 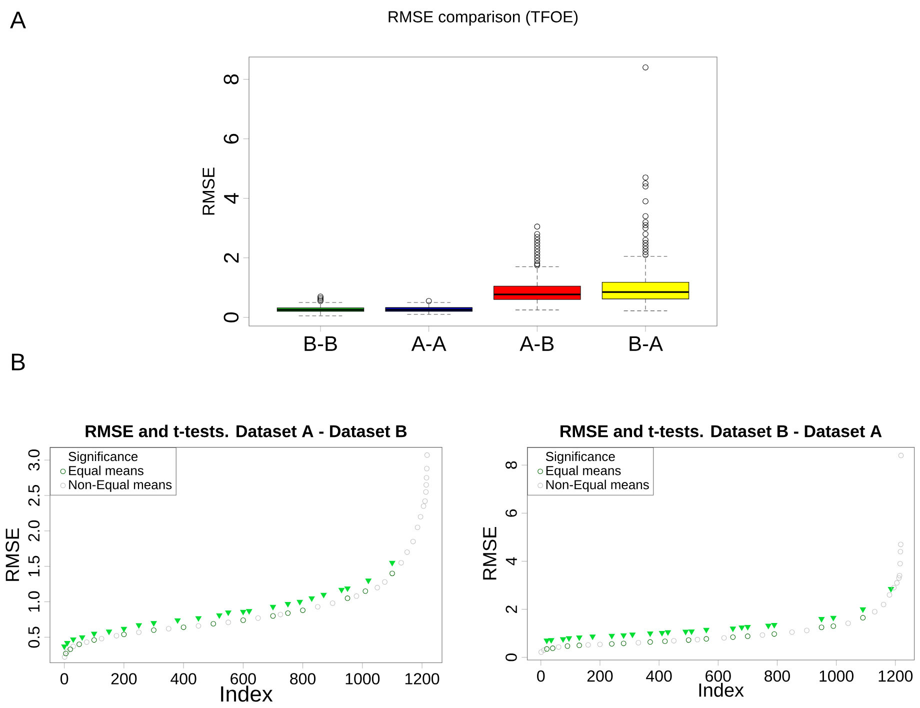 I want to click on x-tick-label: 600, so click(x=243, y=678).